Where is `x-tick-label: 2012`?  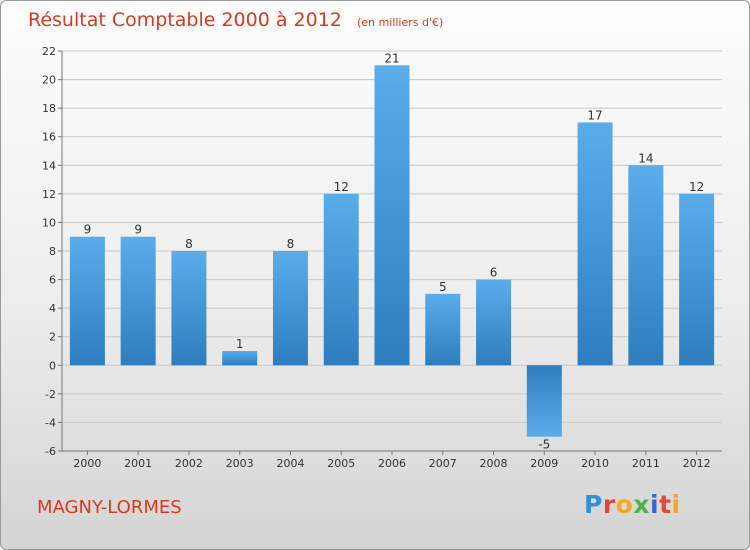 x-tick-label: 2012 is located at coordinates (697, 463).